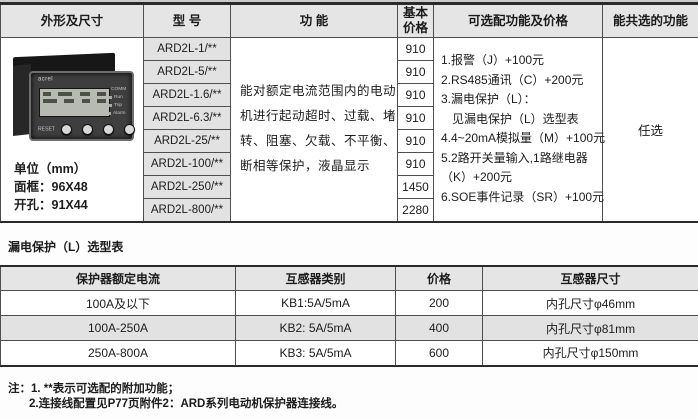  Describe the element at coordinates (315, 303) in the screenshot. I see `transformer-cell: KB1:5A/5mA` at that location.